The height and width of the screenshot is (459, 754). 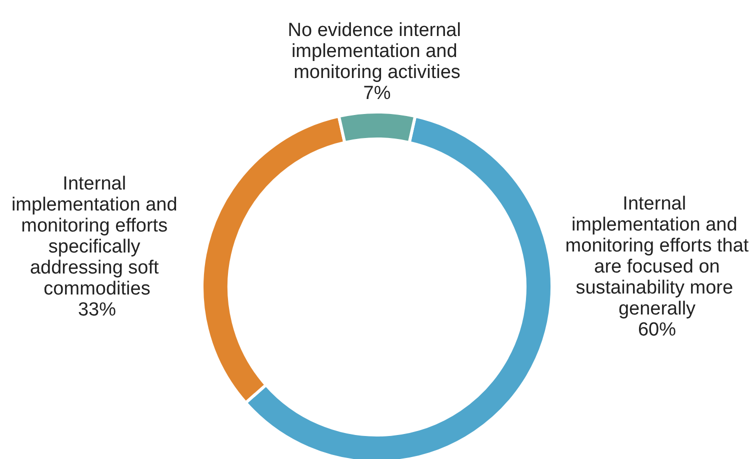 I want to click on data-label: 60%, so click(x=657, y=330).